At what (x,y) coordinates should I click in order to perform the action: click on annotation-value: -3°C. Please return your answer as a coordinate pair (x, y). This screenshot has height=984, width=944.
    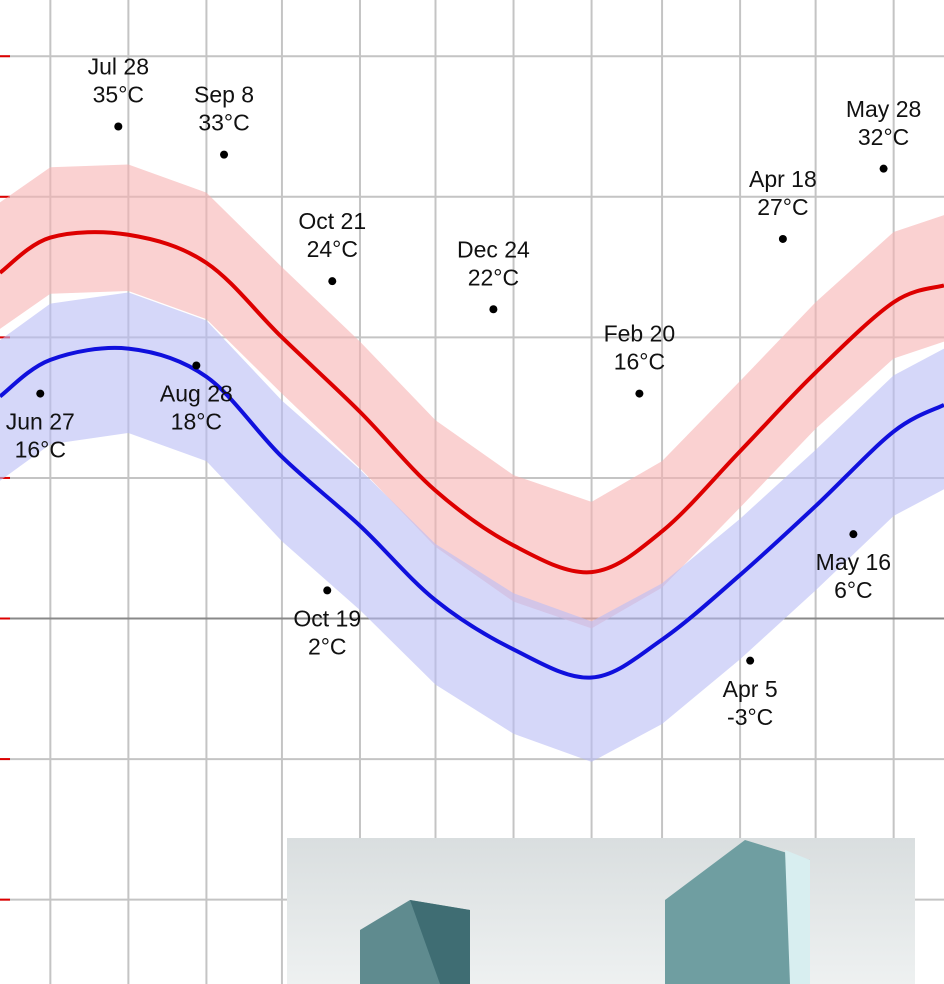
    Looking at the image, I should click on (750, 717).